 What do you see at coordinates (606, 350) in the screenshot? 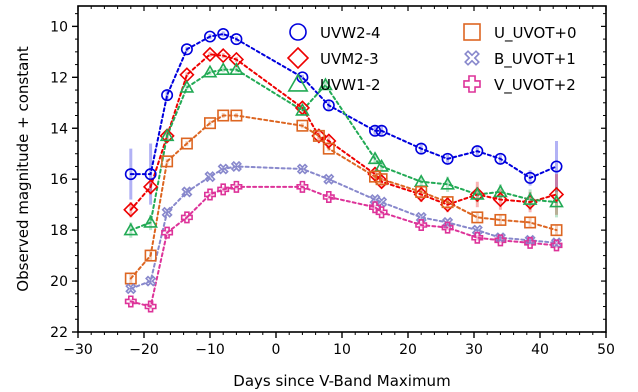
I see `x-tick-label: 50` at bounding box center [606, 350].